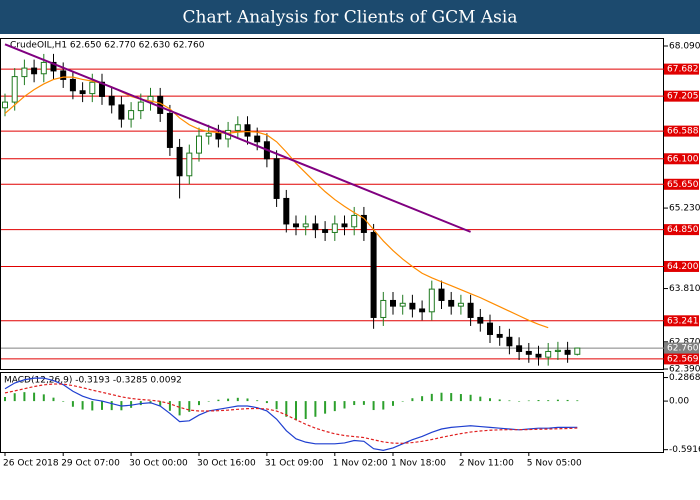  What do you see at coordinates (554, 464) in the screenshot?
I see `x-tick-label: 5 Nov 05:00` at bounding box center [554, 464].